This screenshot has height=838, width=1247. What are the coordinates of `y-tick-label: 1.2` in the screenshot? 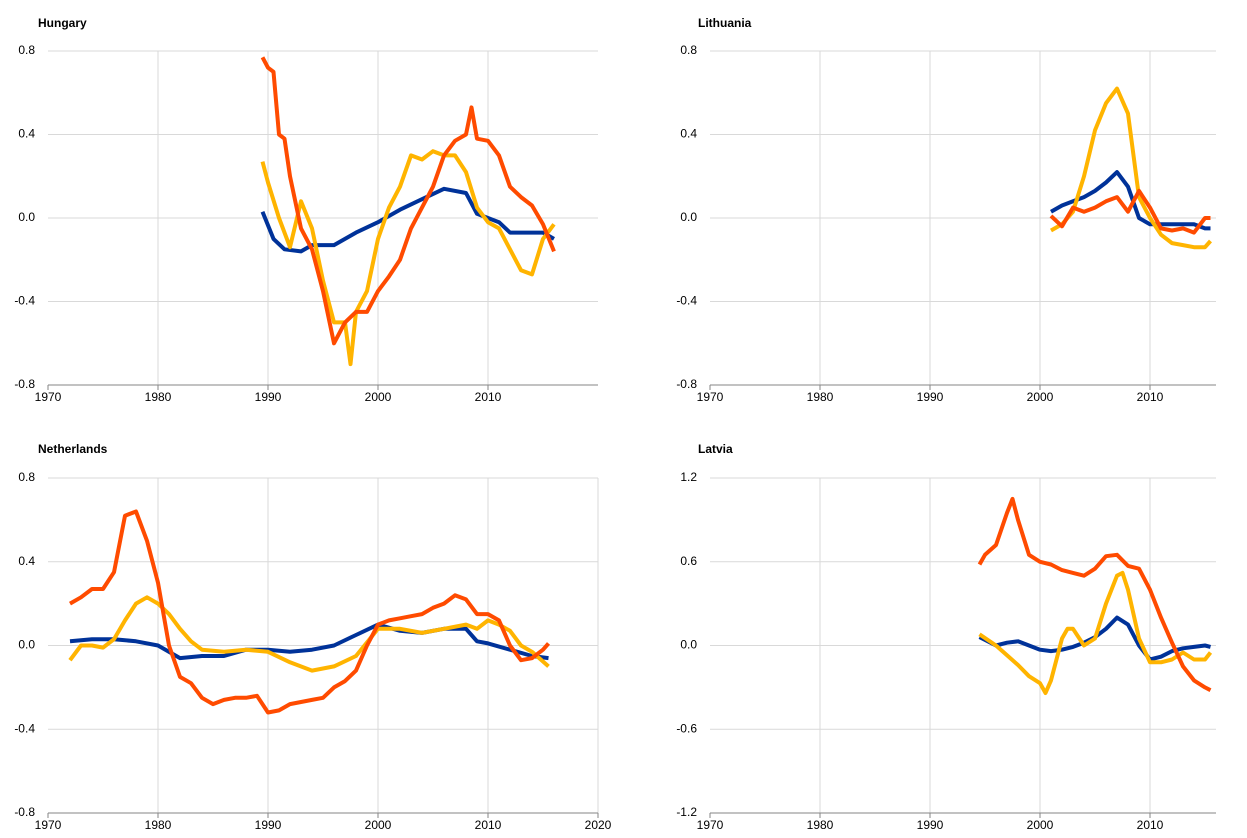 It's located at (688, 477).